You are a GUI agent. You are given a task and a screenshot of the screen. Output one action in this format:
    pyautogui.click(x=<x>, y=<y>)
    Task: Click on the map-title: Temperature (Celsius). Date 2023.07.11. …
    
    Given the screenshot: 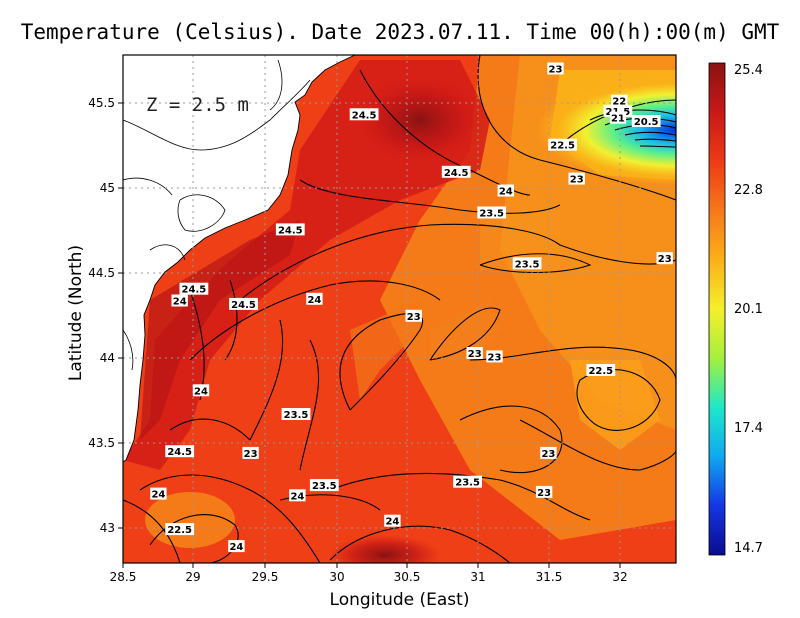 What is the action you would take?
    pyautogui.click(x=400, y=32)
    